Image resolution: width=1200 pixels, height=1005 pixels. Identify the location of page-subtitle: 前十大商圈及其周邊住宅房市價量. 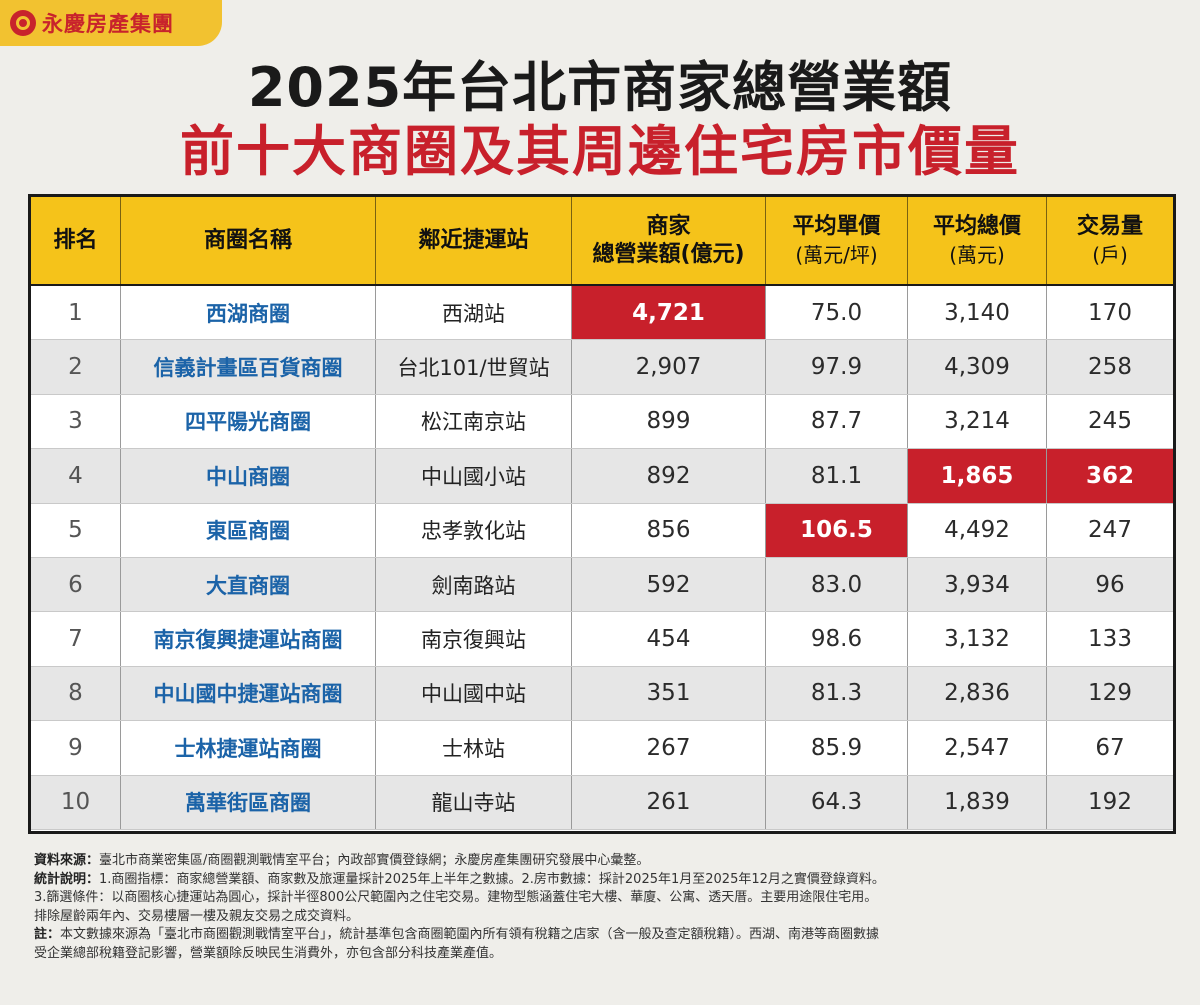
(600, 151).